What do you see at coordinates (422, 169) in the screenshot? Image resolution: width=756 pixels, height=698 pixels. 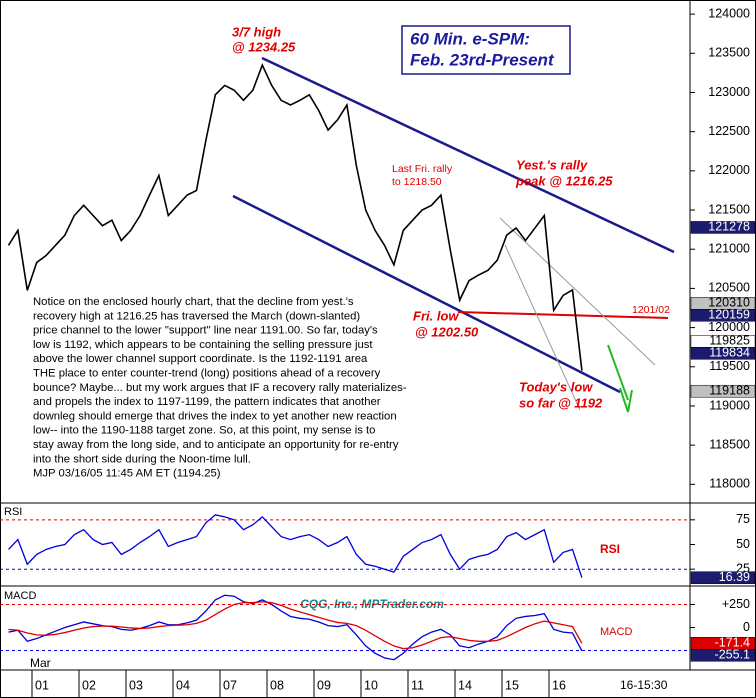 I see `annotation: Last Fri. rally` at bounding box center [422, 169].